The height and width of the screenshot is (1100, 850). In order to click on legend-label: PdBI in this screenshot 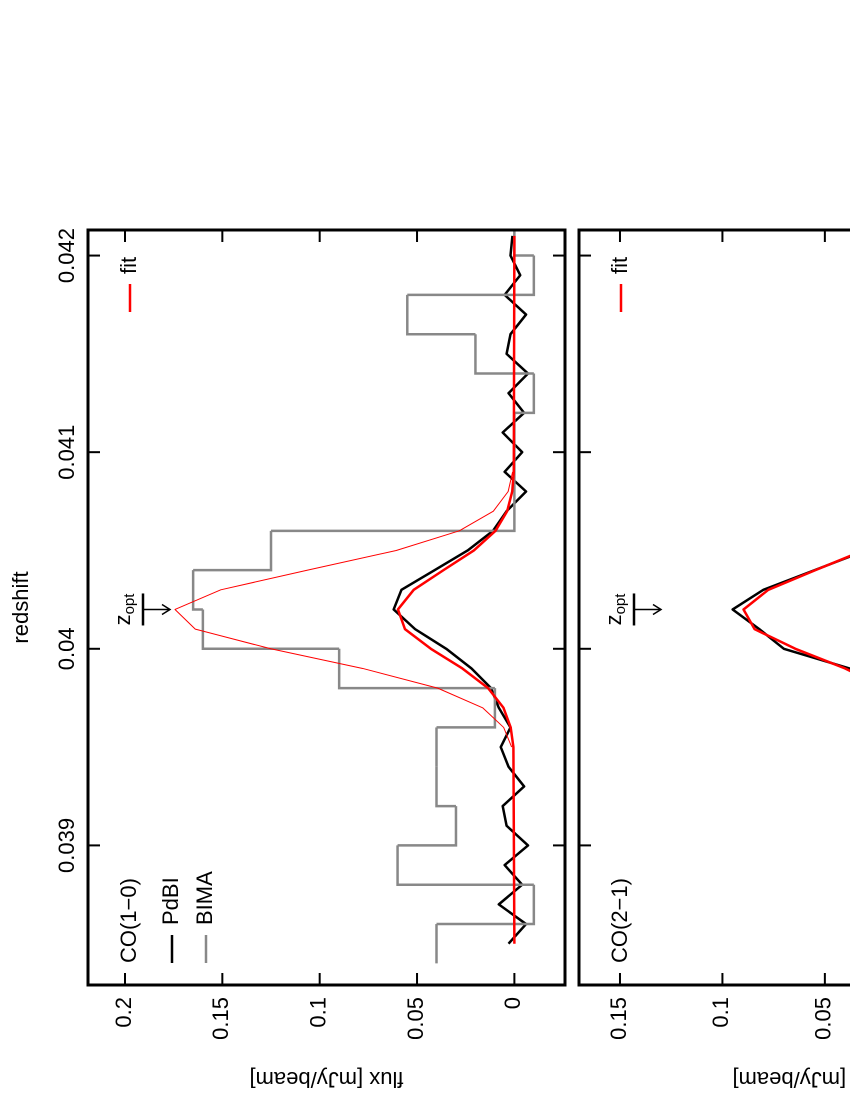, I will do `click(170, 901)`.